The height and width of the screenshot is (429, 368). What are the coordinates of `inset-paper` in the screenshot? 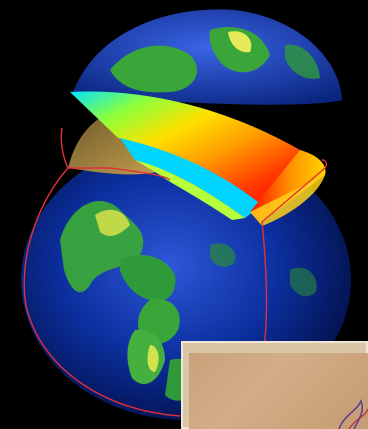 It's located at (278, 391).